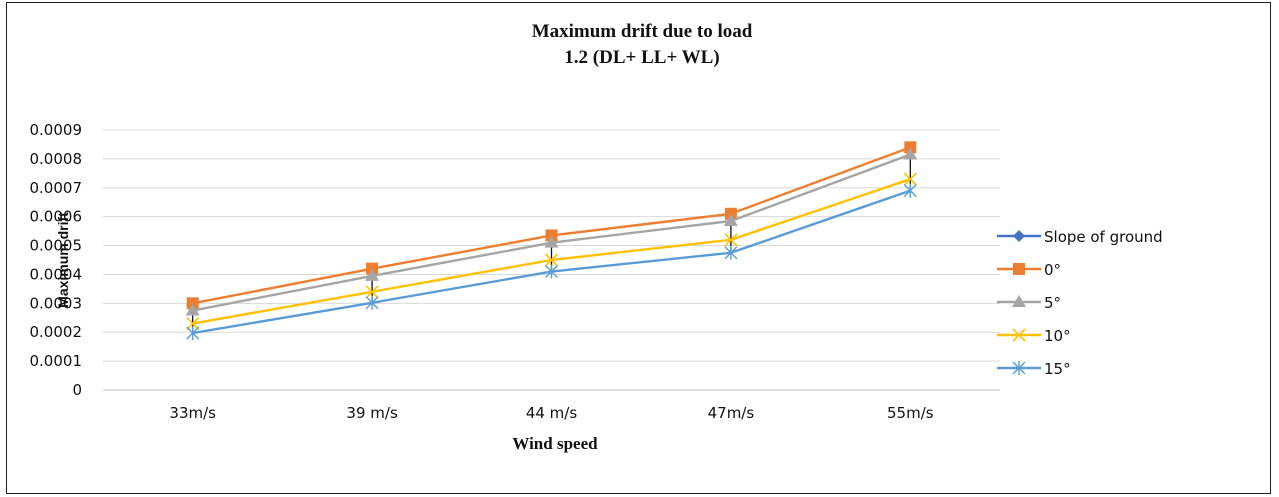 The image size is (1279, 497). What do you see at coordinates (1103, 237) in the screenshot?
I see `legend-label: Slope of ground` at bounding box center [1103, 237].